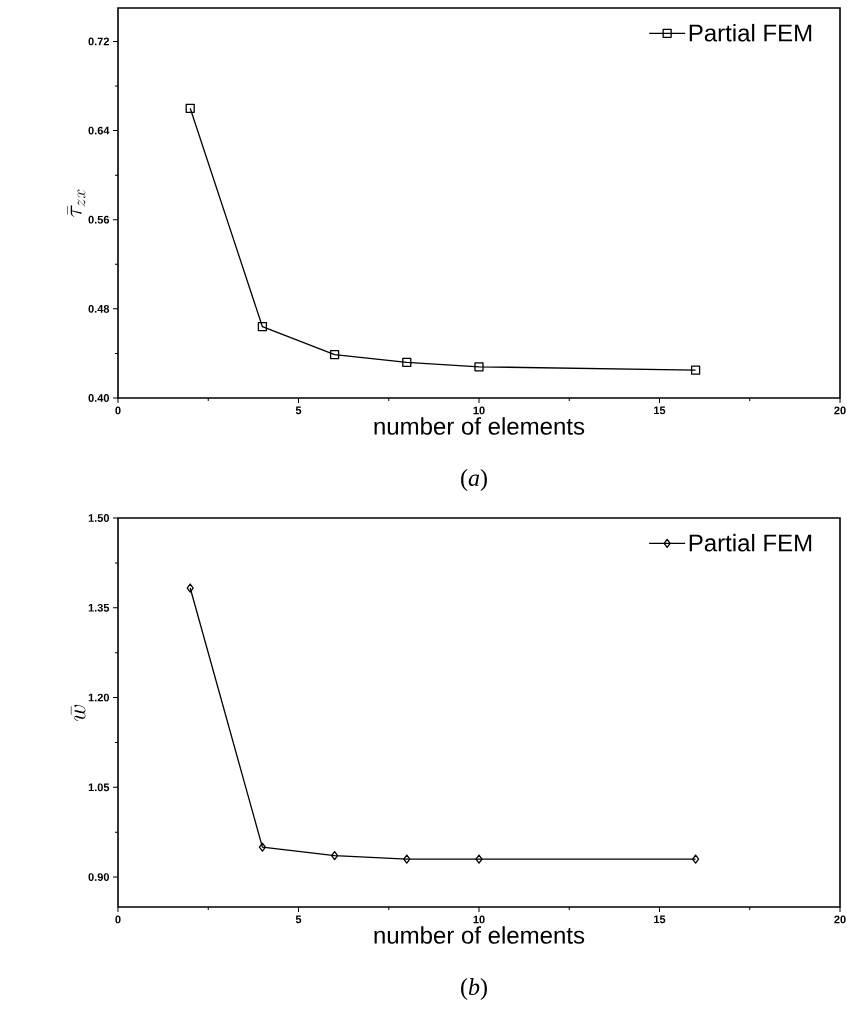 This screenshot has width=847, height=1021. Describe the element at coordinates (99, 219) in the screenshot. I see `y-tick-label: 0.56` at that location.